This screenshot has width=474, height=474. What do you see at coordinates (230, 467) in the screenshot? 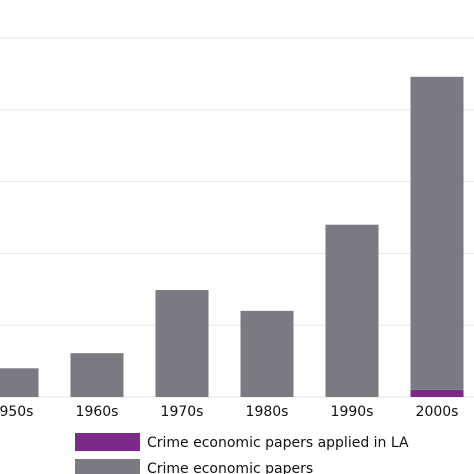
I see `legend-label: Crime economic papers` at bounding box center [230, 467].